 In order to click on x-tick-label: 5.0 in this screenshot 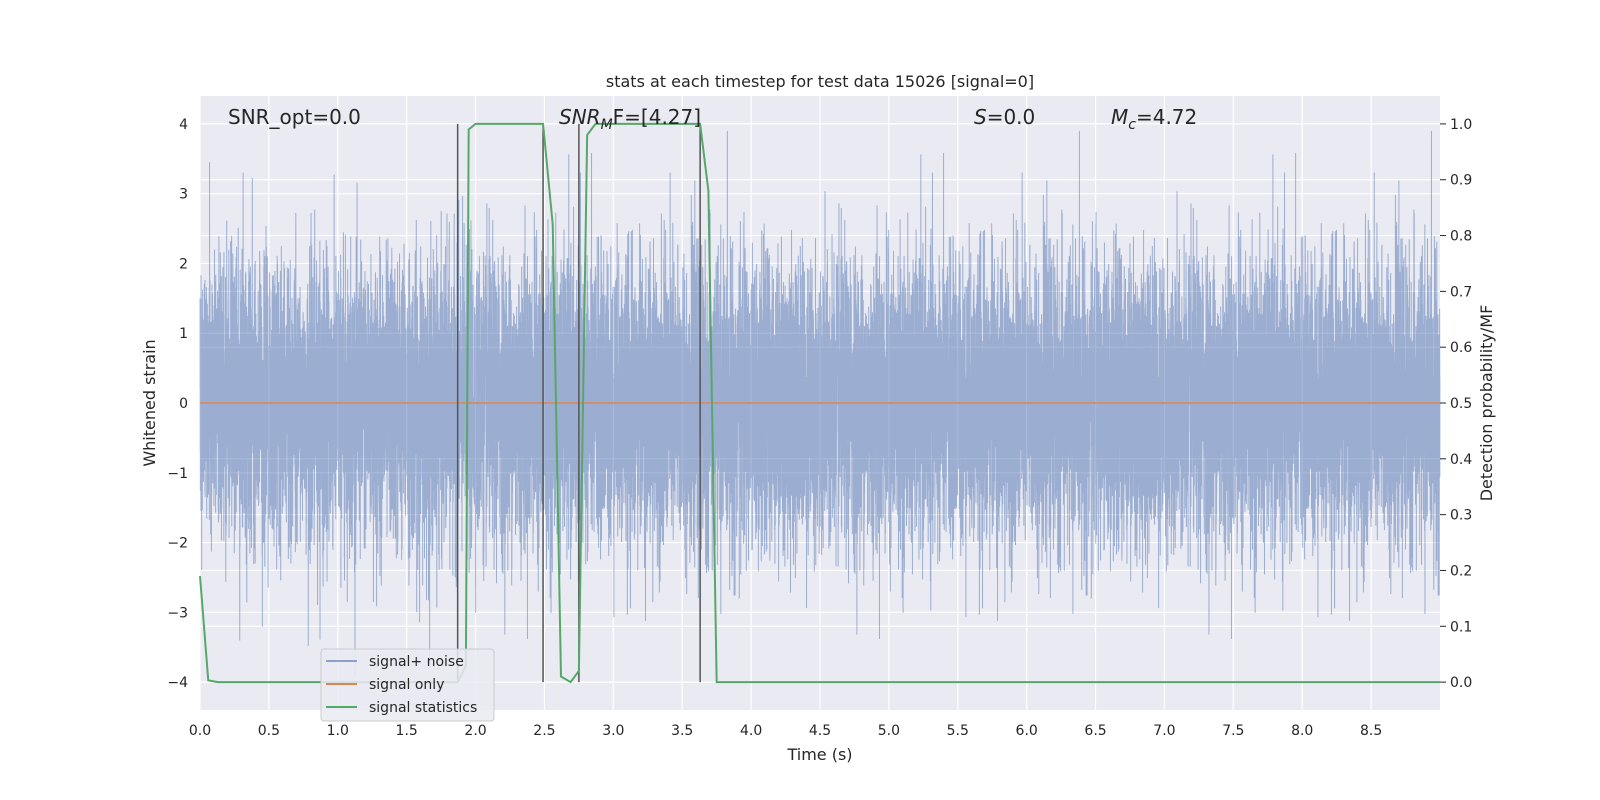, I will do `click(889, 731)`.